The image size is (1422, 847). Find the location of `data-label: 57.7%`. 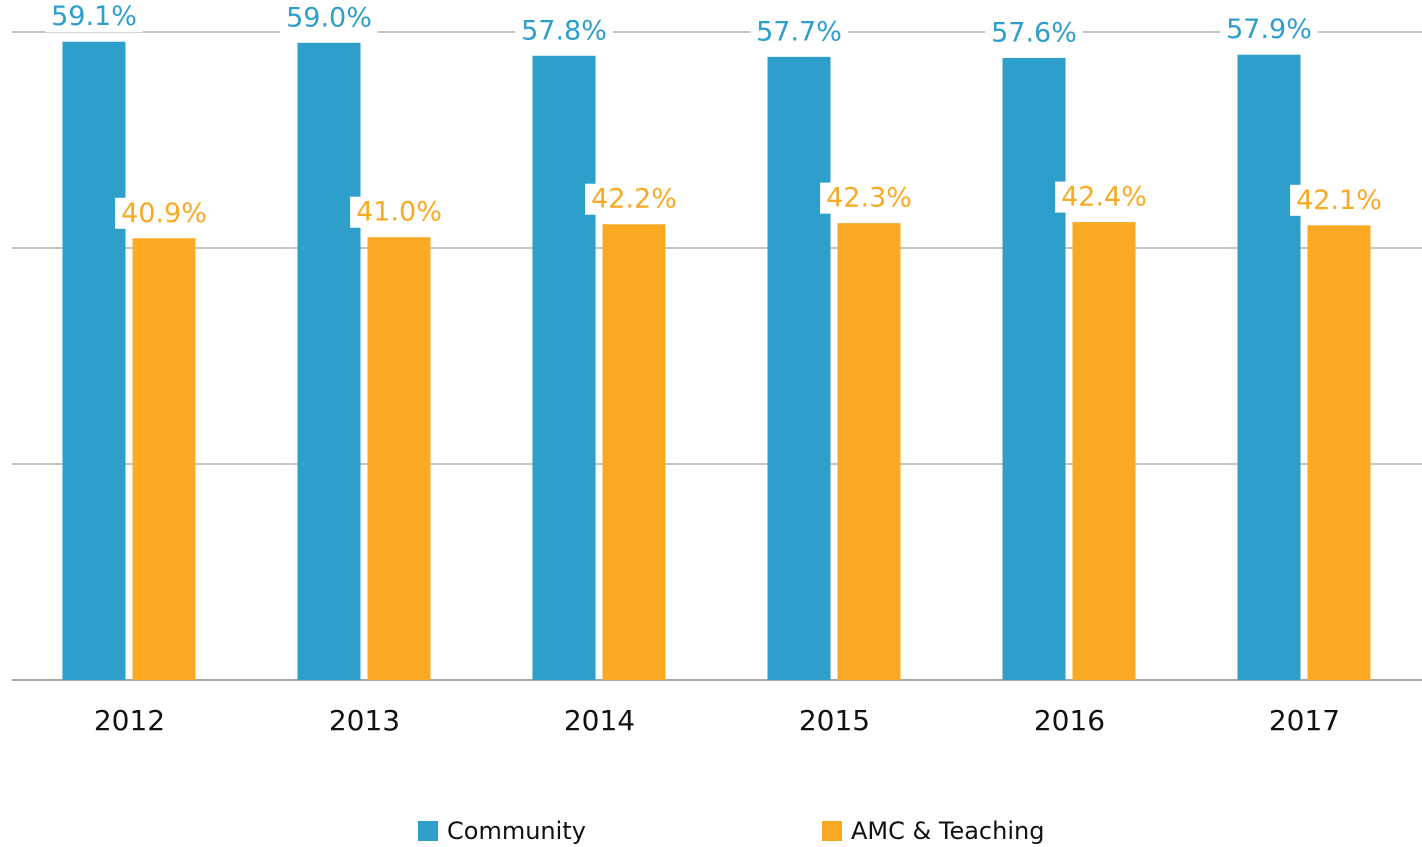

data-label: 57.7% is located at coordinates (799, 31).